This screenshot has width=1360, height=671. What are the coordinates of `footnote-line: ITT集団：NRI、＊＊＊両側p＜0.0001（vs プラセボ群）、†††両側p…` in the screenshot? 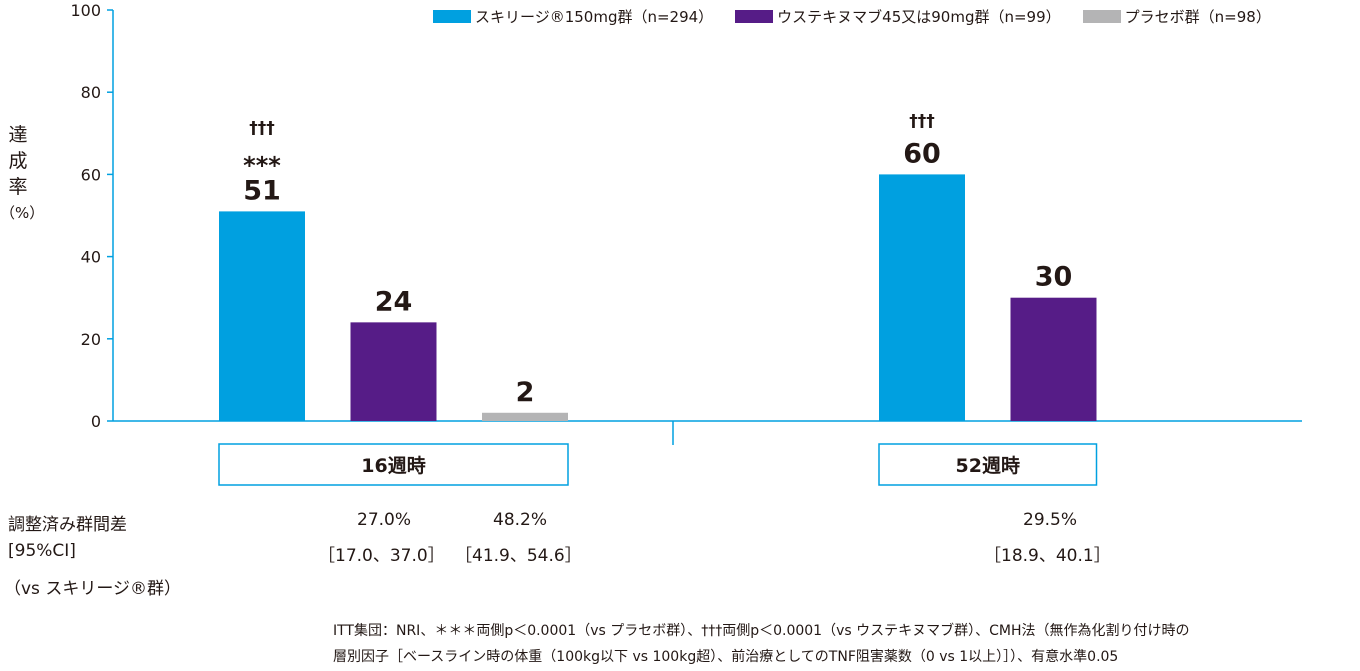 It's located at (761, 631).